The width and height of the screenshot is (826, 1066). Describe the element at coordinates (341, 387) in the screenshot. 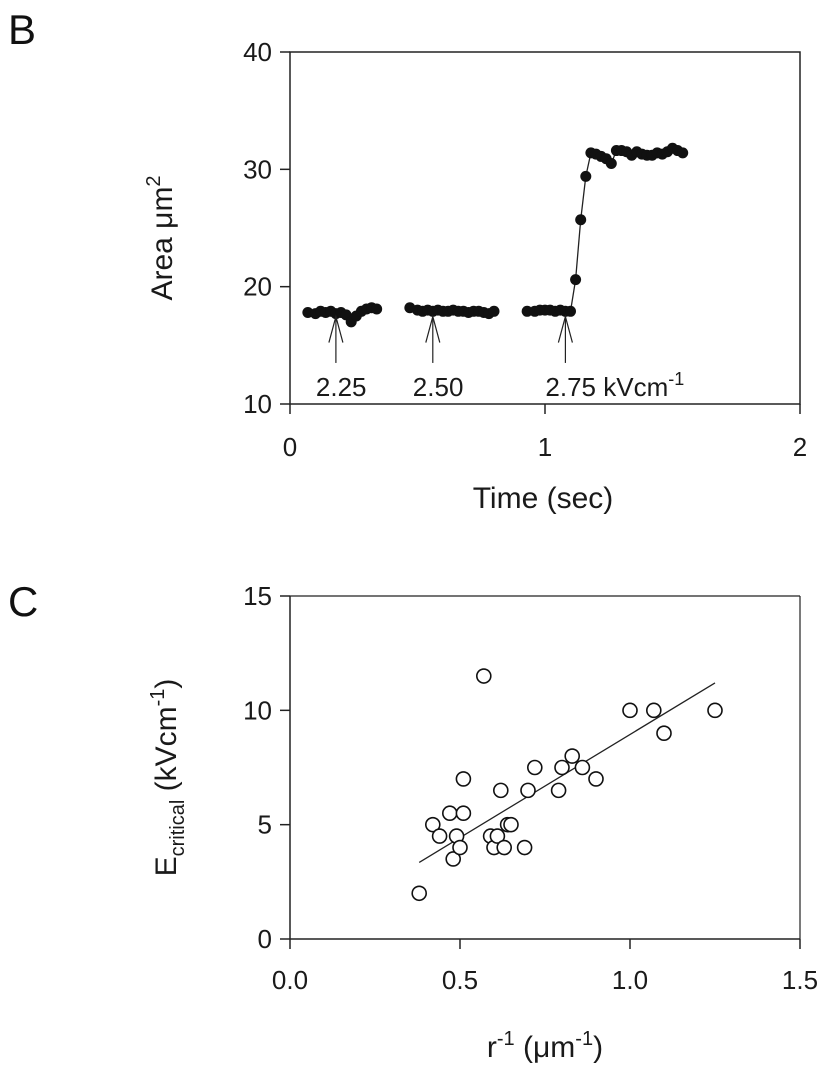

I see `annotation-label: 2.25` at that location.